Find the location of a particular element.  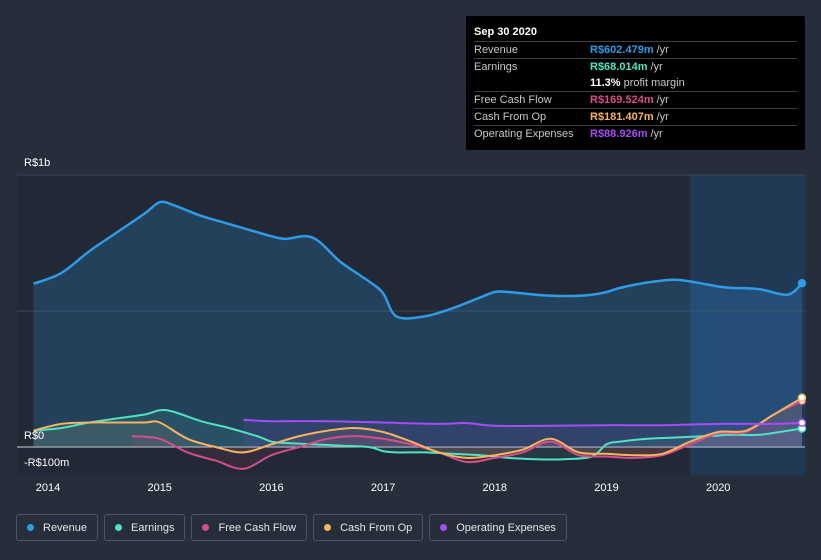

y-tick-label-bottom: -R$100m is located at coordinates (46, 463).